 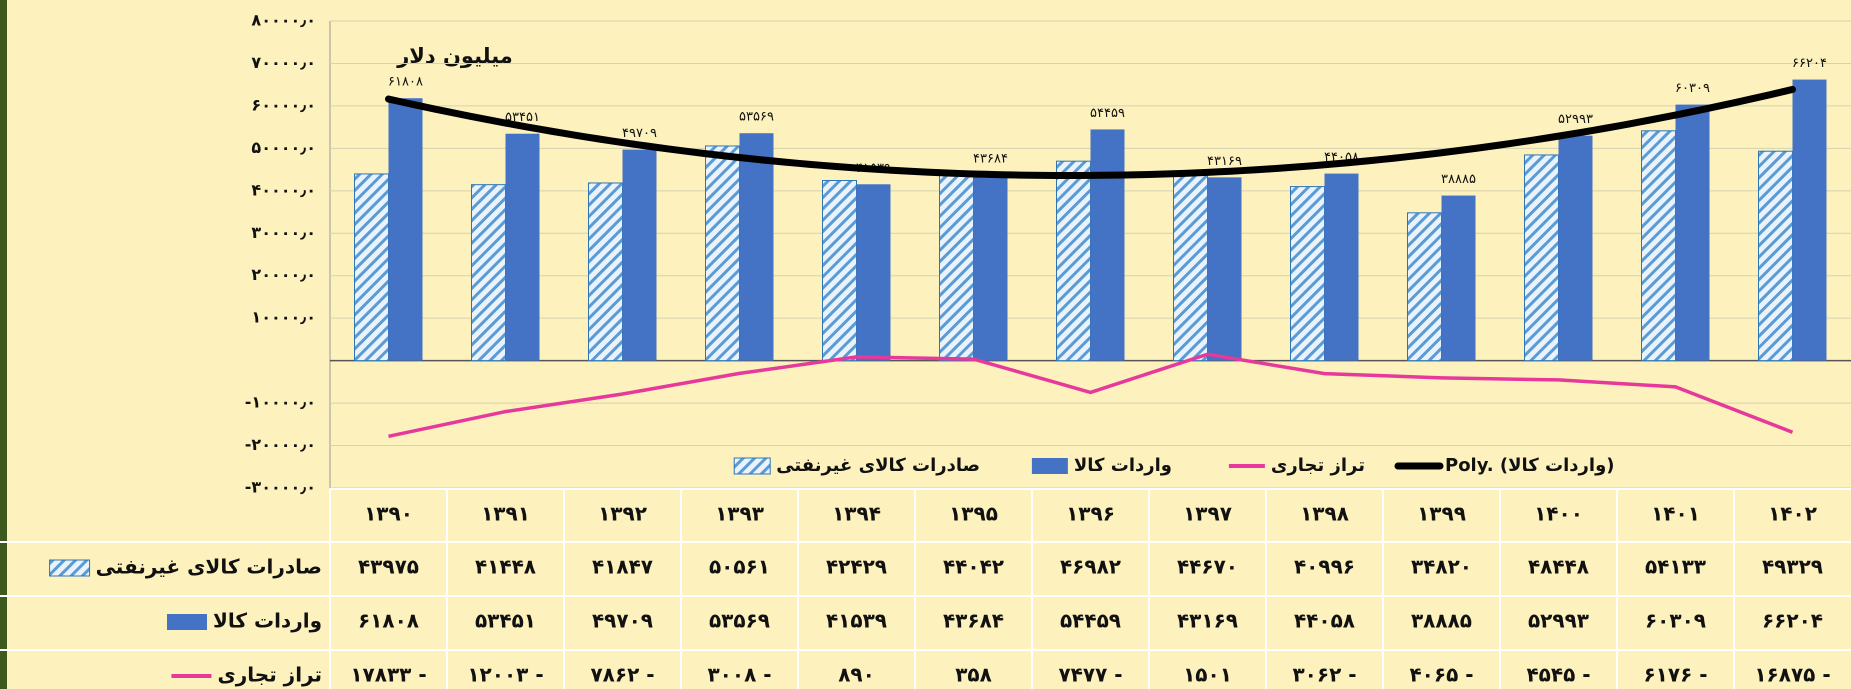 I want to click on y-tick-label: ۲۰۰۰۰٫۰, so click(x=283, y=274).